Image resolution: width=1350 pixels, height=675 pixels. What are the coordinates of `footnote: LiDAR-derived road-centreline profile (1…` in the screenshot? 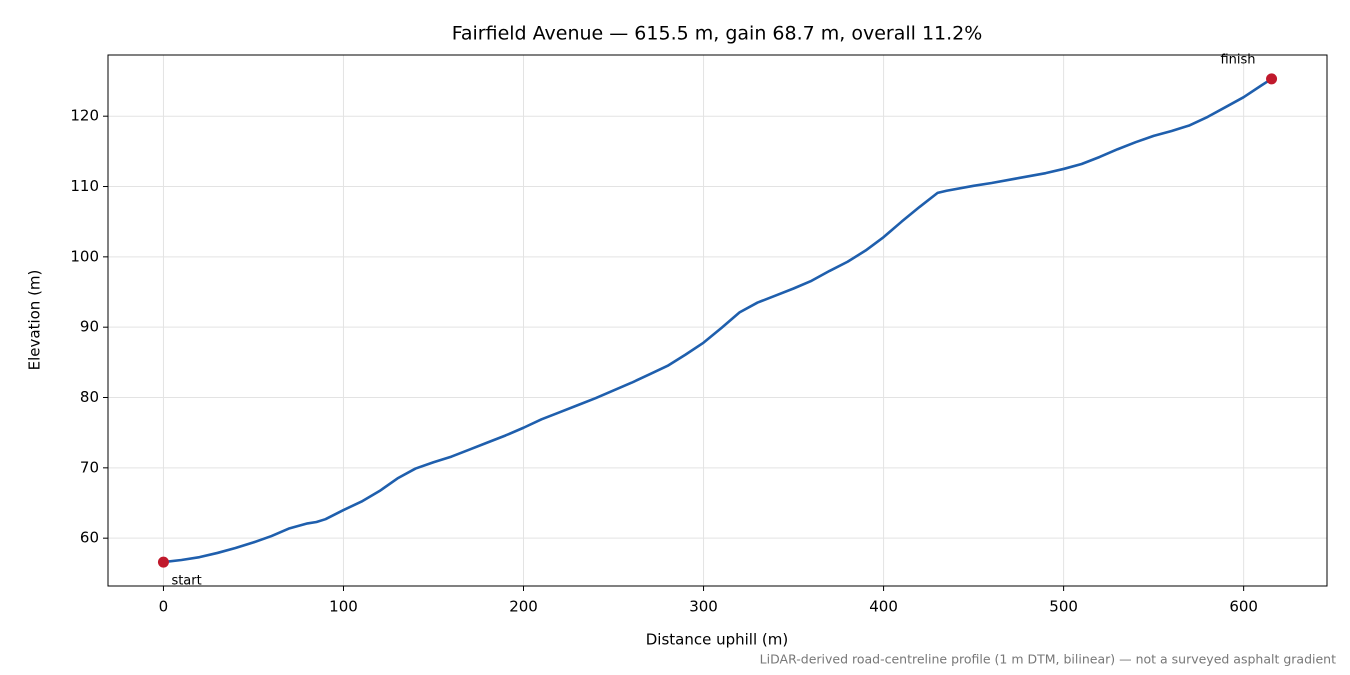 It's located at (1048, 659).